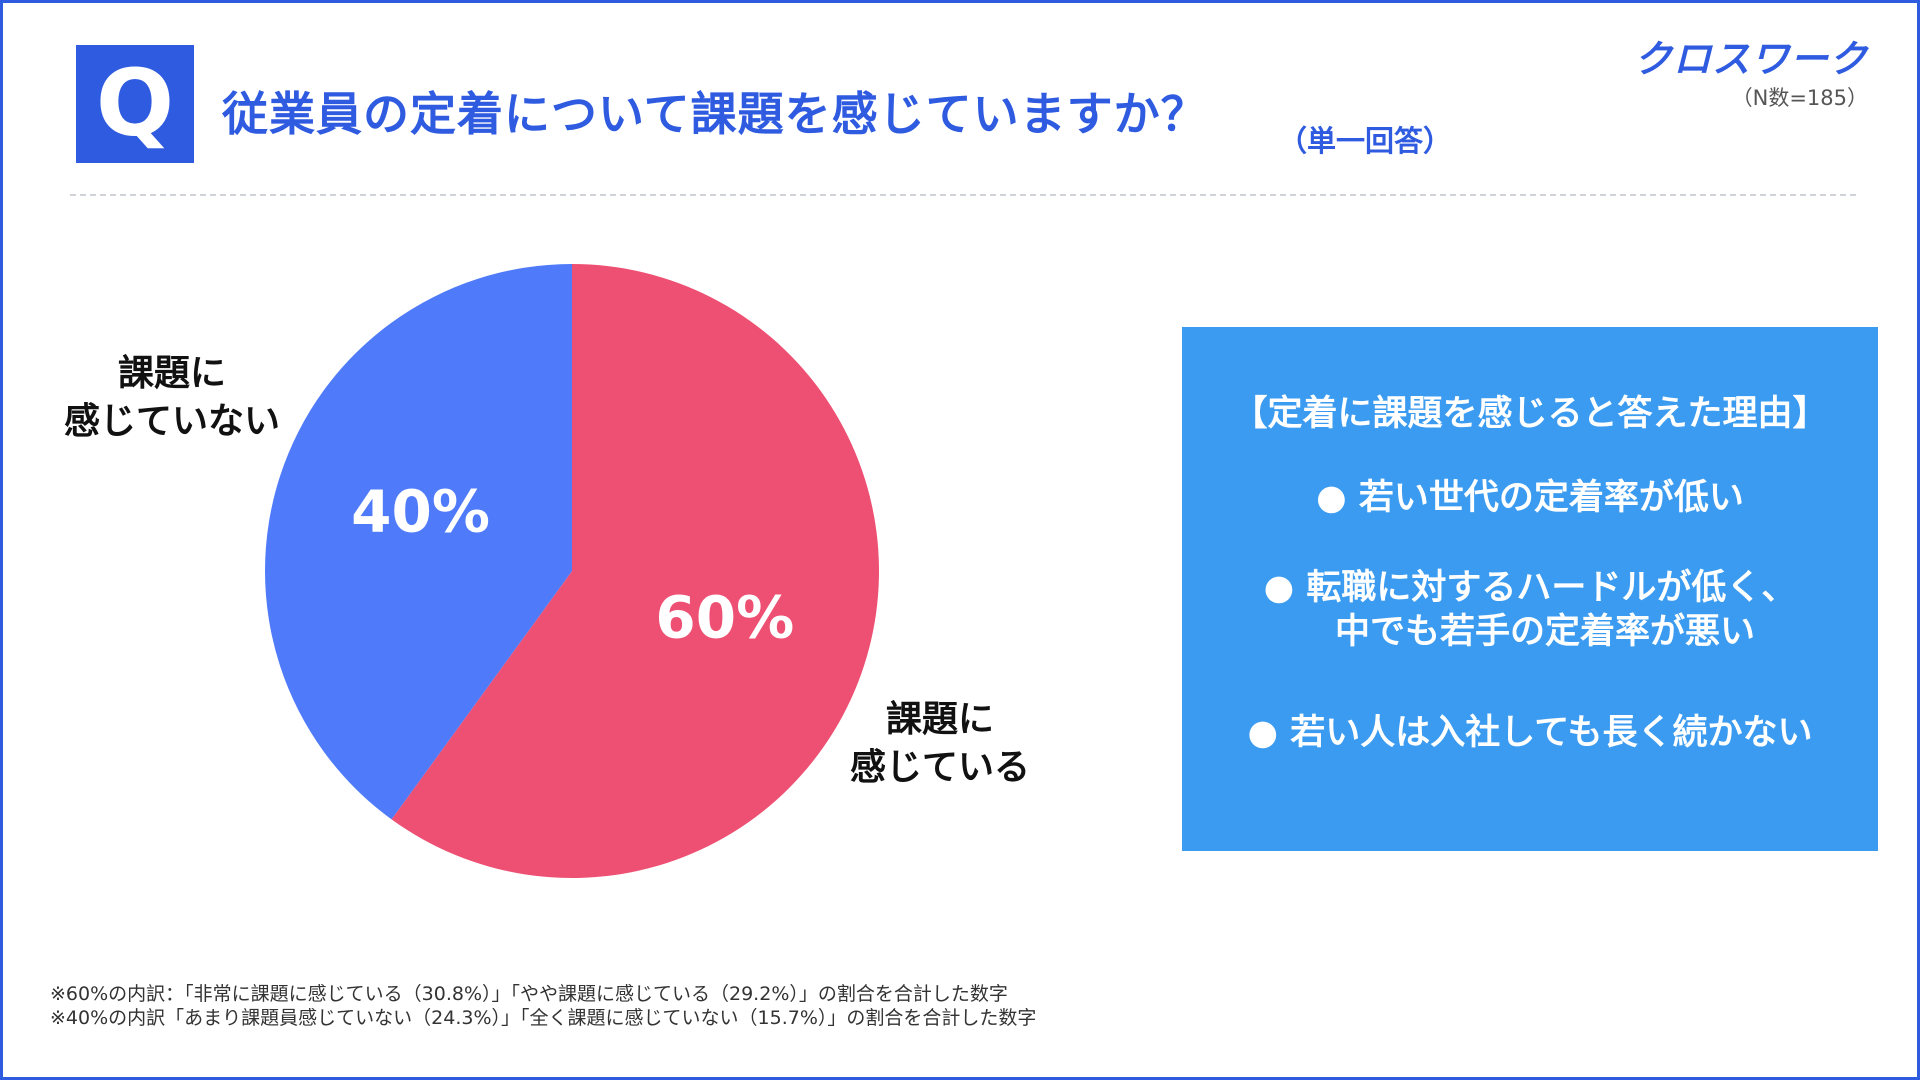 The height and width of the screenshot is (1080, 1920). I want to click on reason-item: ● 若い人は入社しても長く続かない, so click(1530, 734).